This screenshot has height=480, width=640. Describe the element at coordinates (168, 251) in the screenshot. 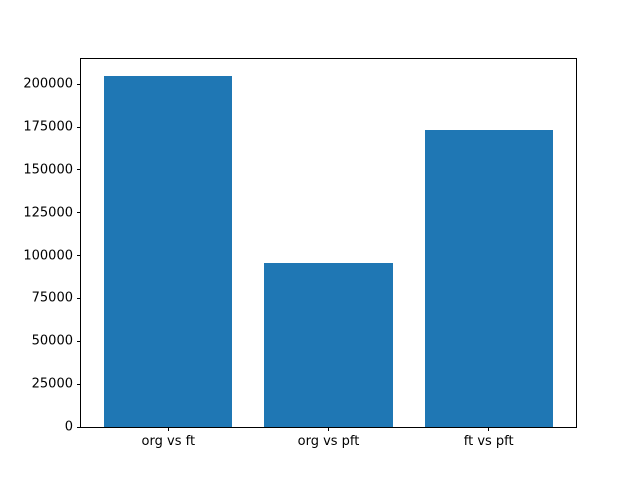

I see `bar-org-vs-ft` at that location.